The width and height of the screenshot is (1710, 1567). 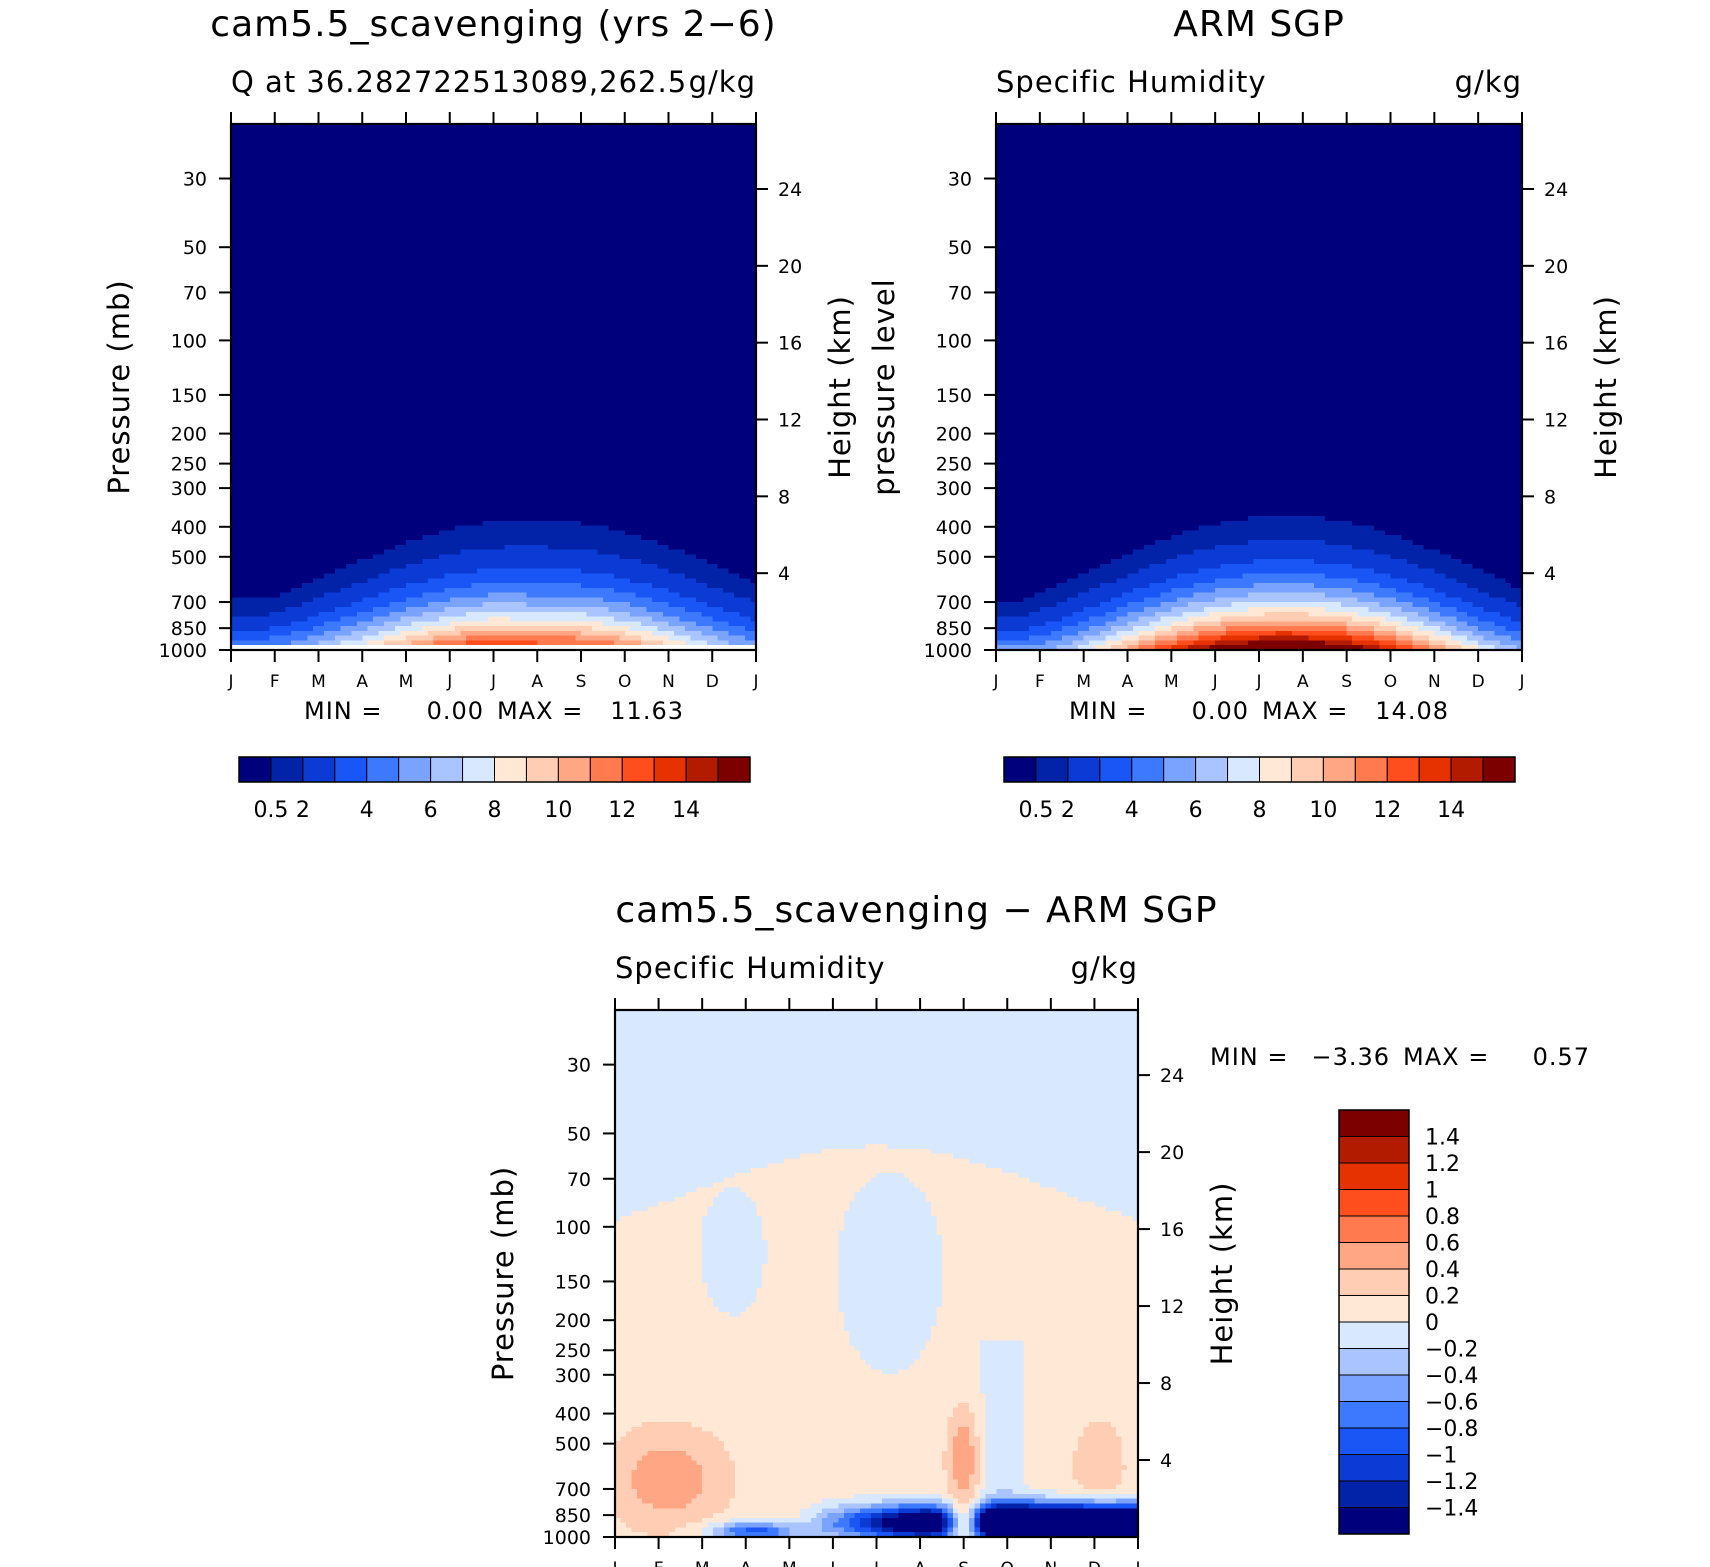 What do you see at coordinates (183, 651) in the screenshot?
I see `y-tick-label: 1000` at bounding box center [183, 651].